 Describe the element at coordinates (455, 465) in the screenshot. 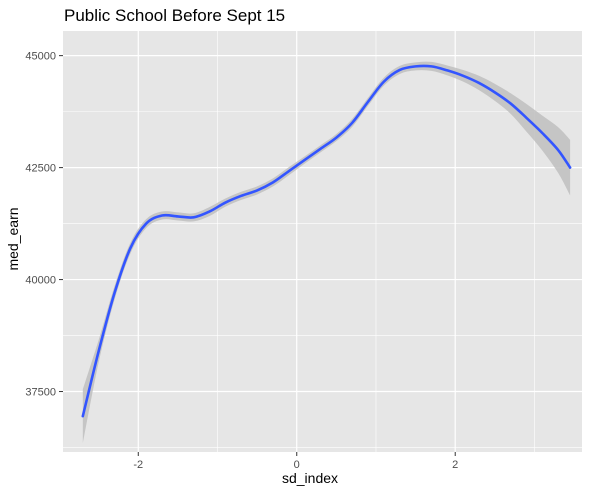

I see `x-tick-label: 2` at that location.